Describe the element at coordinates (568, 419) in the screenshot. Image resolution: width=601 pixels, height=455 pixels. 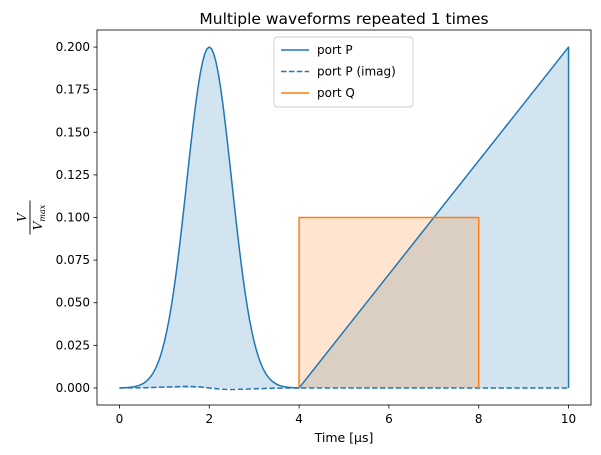
I see `x-tick-label: 10` at that location.